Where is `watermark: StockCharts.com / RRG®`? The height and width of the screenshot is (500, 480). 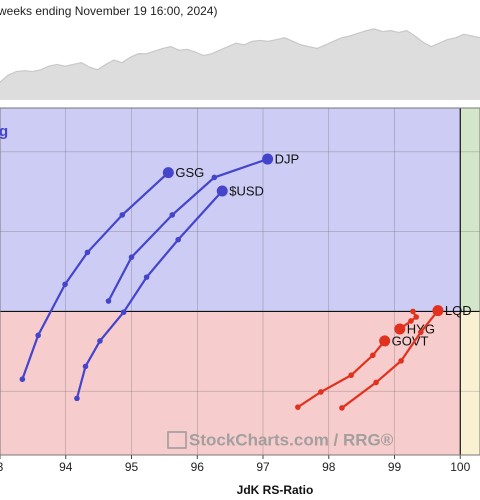
watermark: StockCharts.com / RRG® is located at coordinates (291, 439).